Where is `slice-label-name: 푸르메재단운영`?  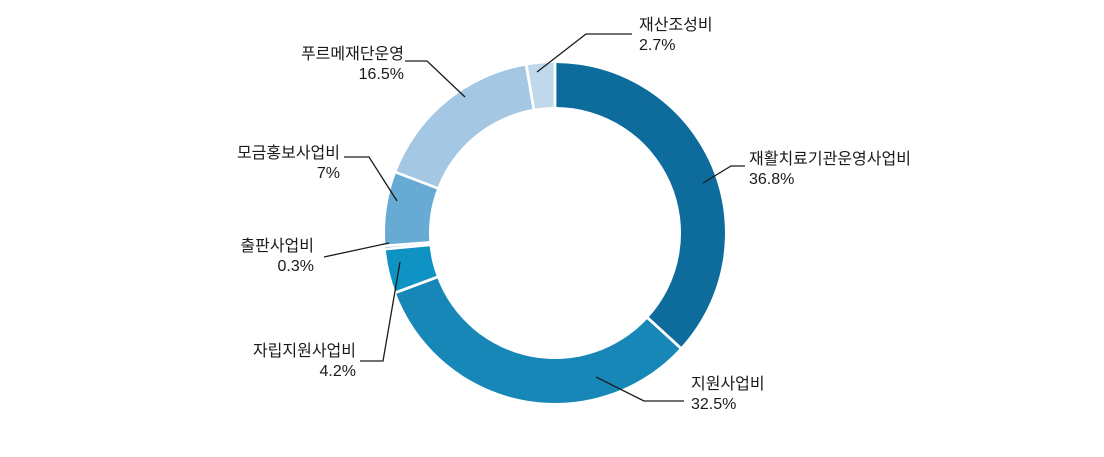
slice-label-name: 푸르메재단운영 is located at coordinates (352, 54).